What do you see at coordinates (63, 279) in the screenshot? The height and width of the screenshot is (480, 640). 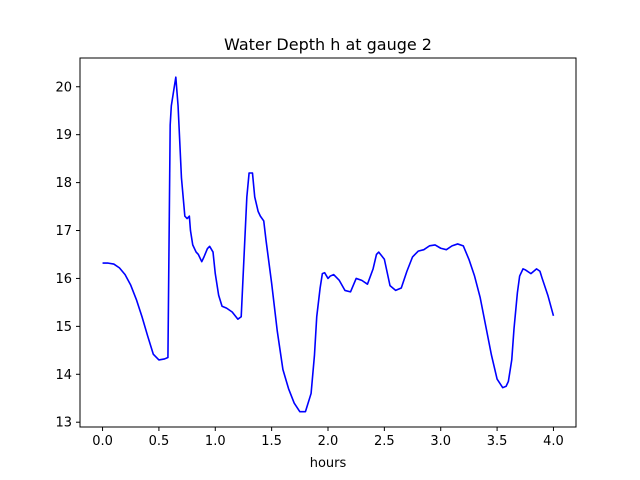 I see `y-tick-label: 16` at bounding box center [63, 279].